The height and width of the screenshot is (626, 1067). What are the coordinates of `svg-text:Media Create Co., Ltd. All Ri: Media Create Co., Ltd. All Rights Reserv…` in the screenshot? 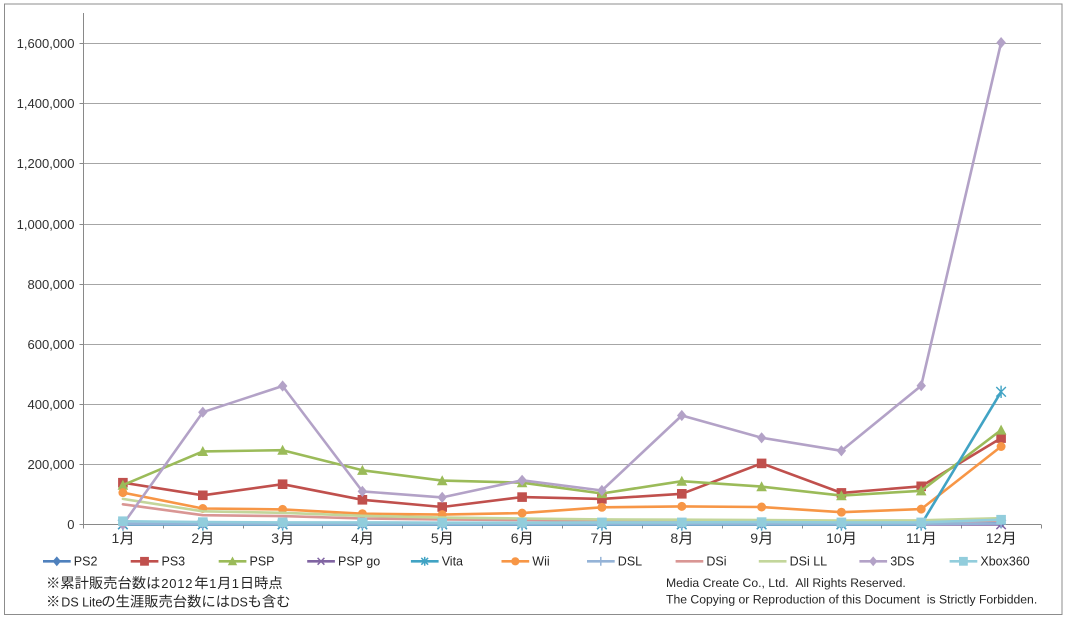 It's located at (786, 583).